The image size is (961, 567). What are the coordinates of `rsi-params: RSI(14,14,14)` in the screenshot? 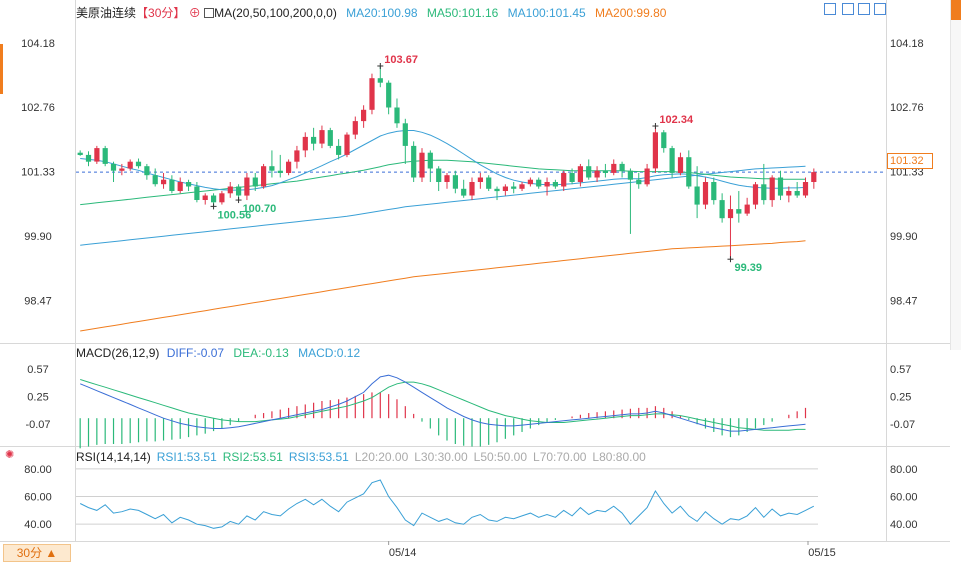 It's located at (113, 457).